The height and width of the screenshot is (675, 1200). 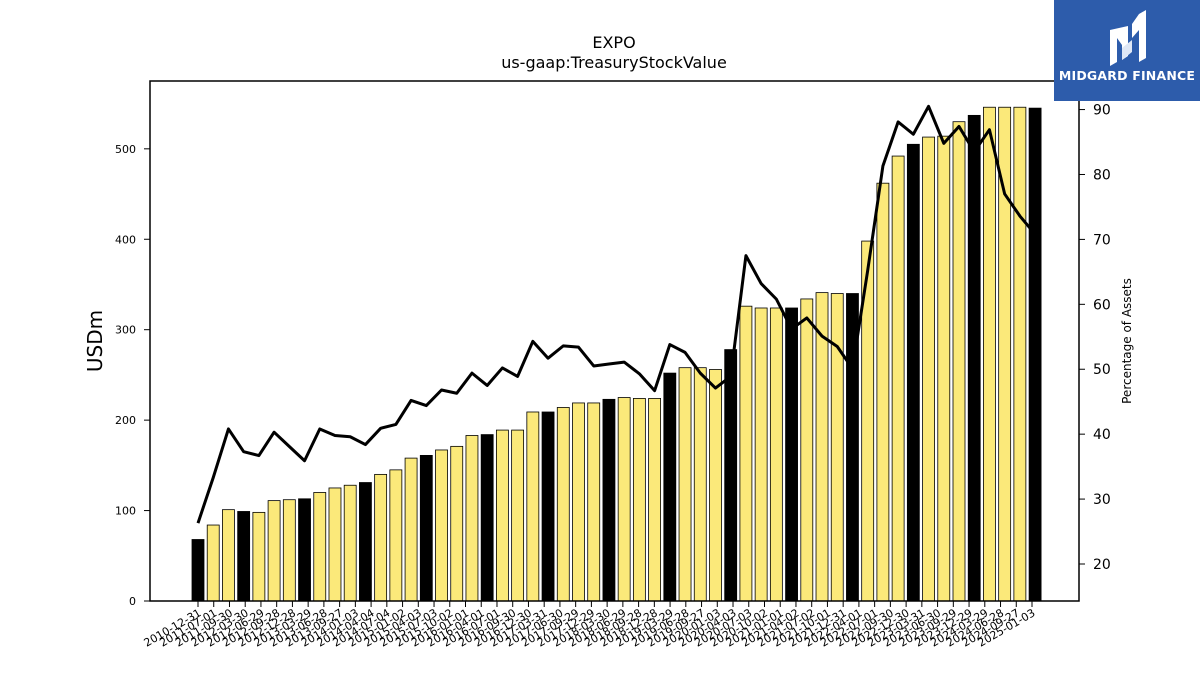 I want to click on y-axis-left: 0 100 200 300 400 500, so click(x=132, y=375).